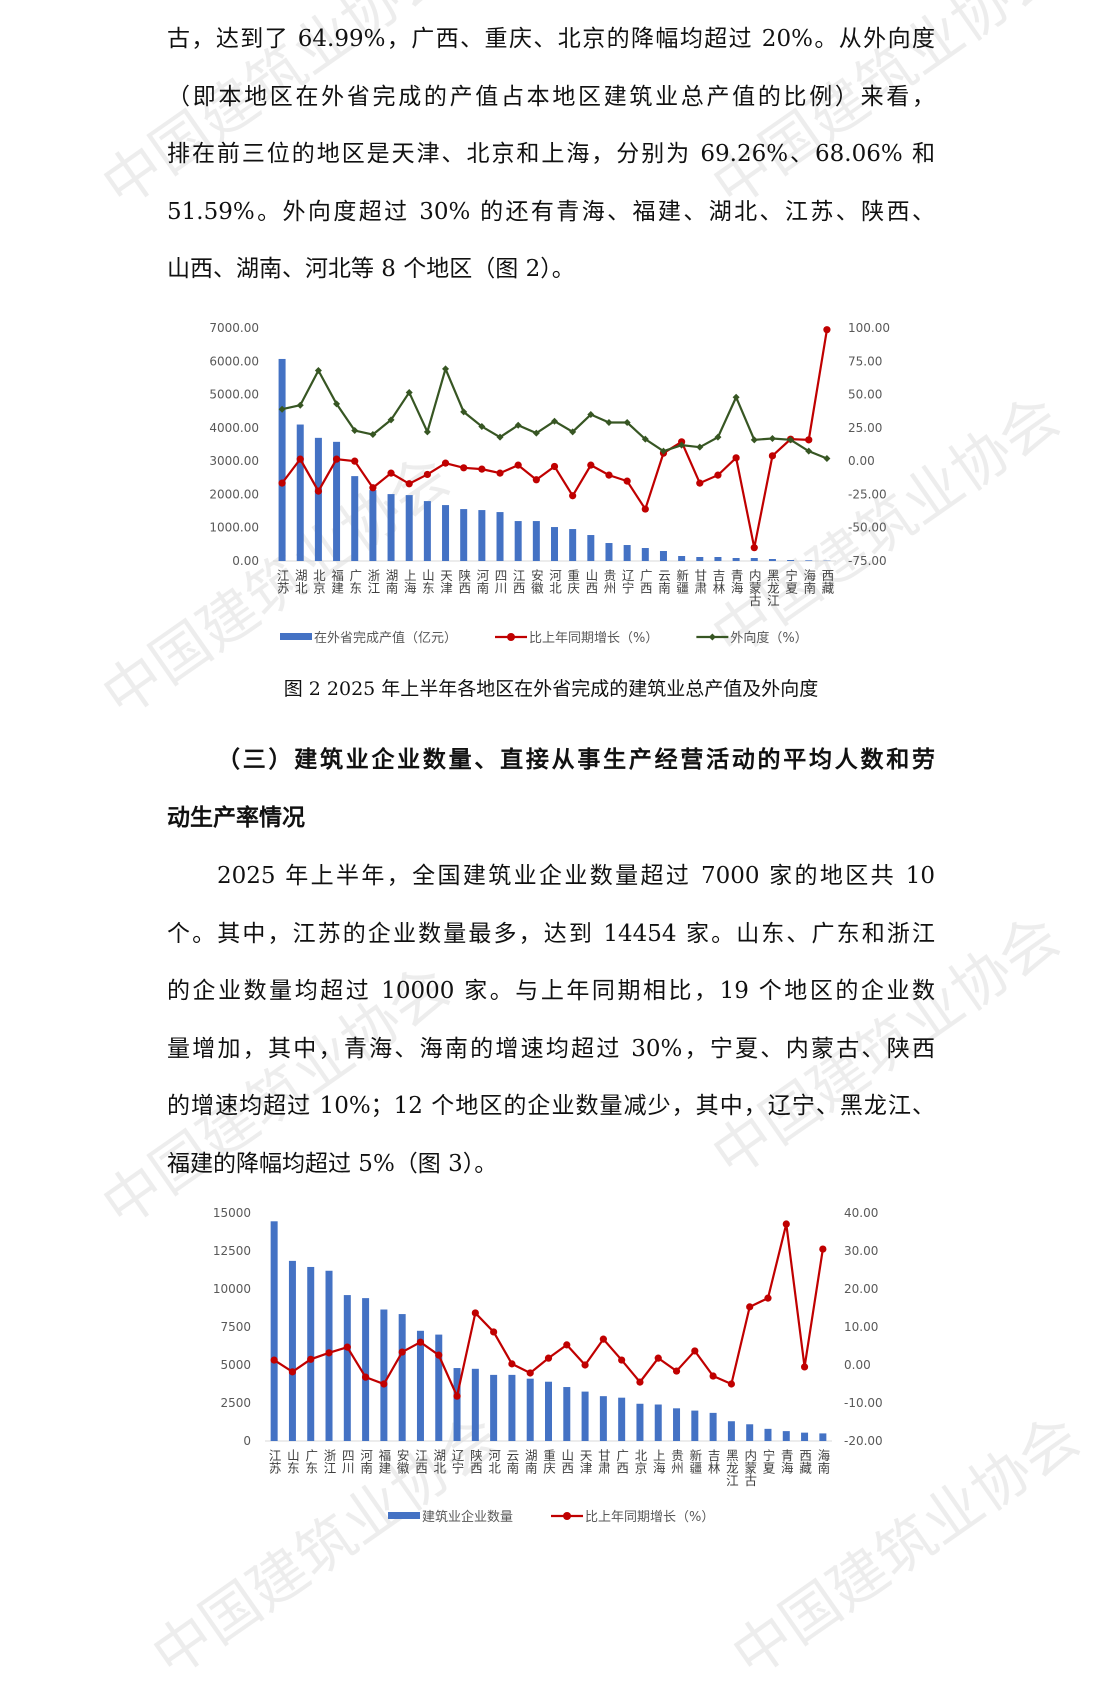  Describe the element at coordinates (590, 581) in the screenshot. I see `category-label: 山西` at that location.